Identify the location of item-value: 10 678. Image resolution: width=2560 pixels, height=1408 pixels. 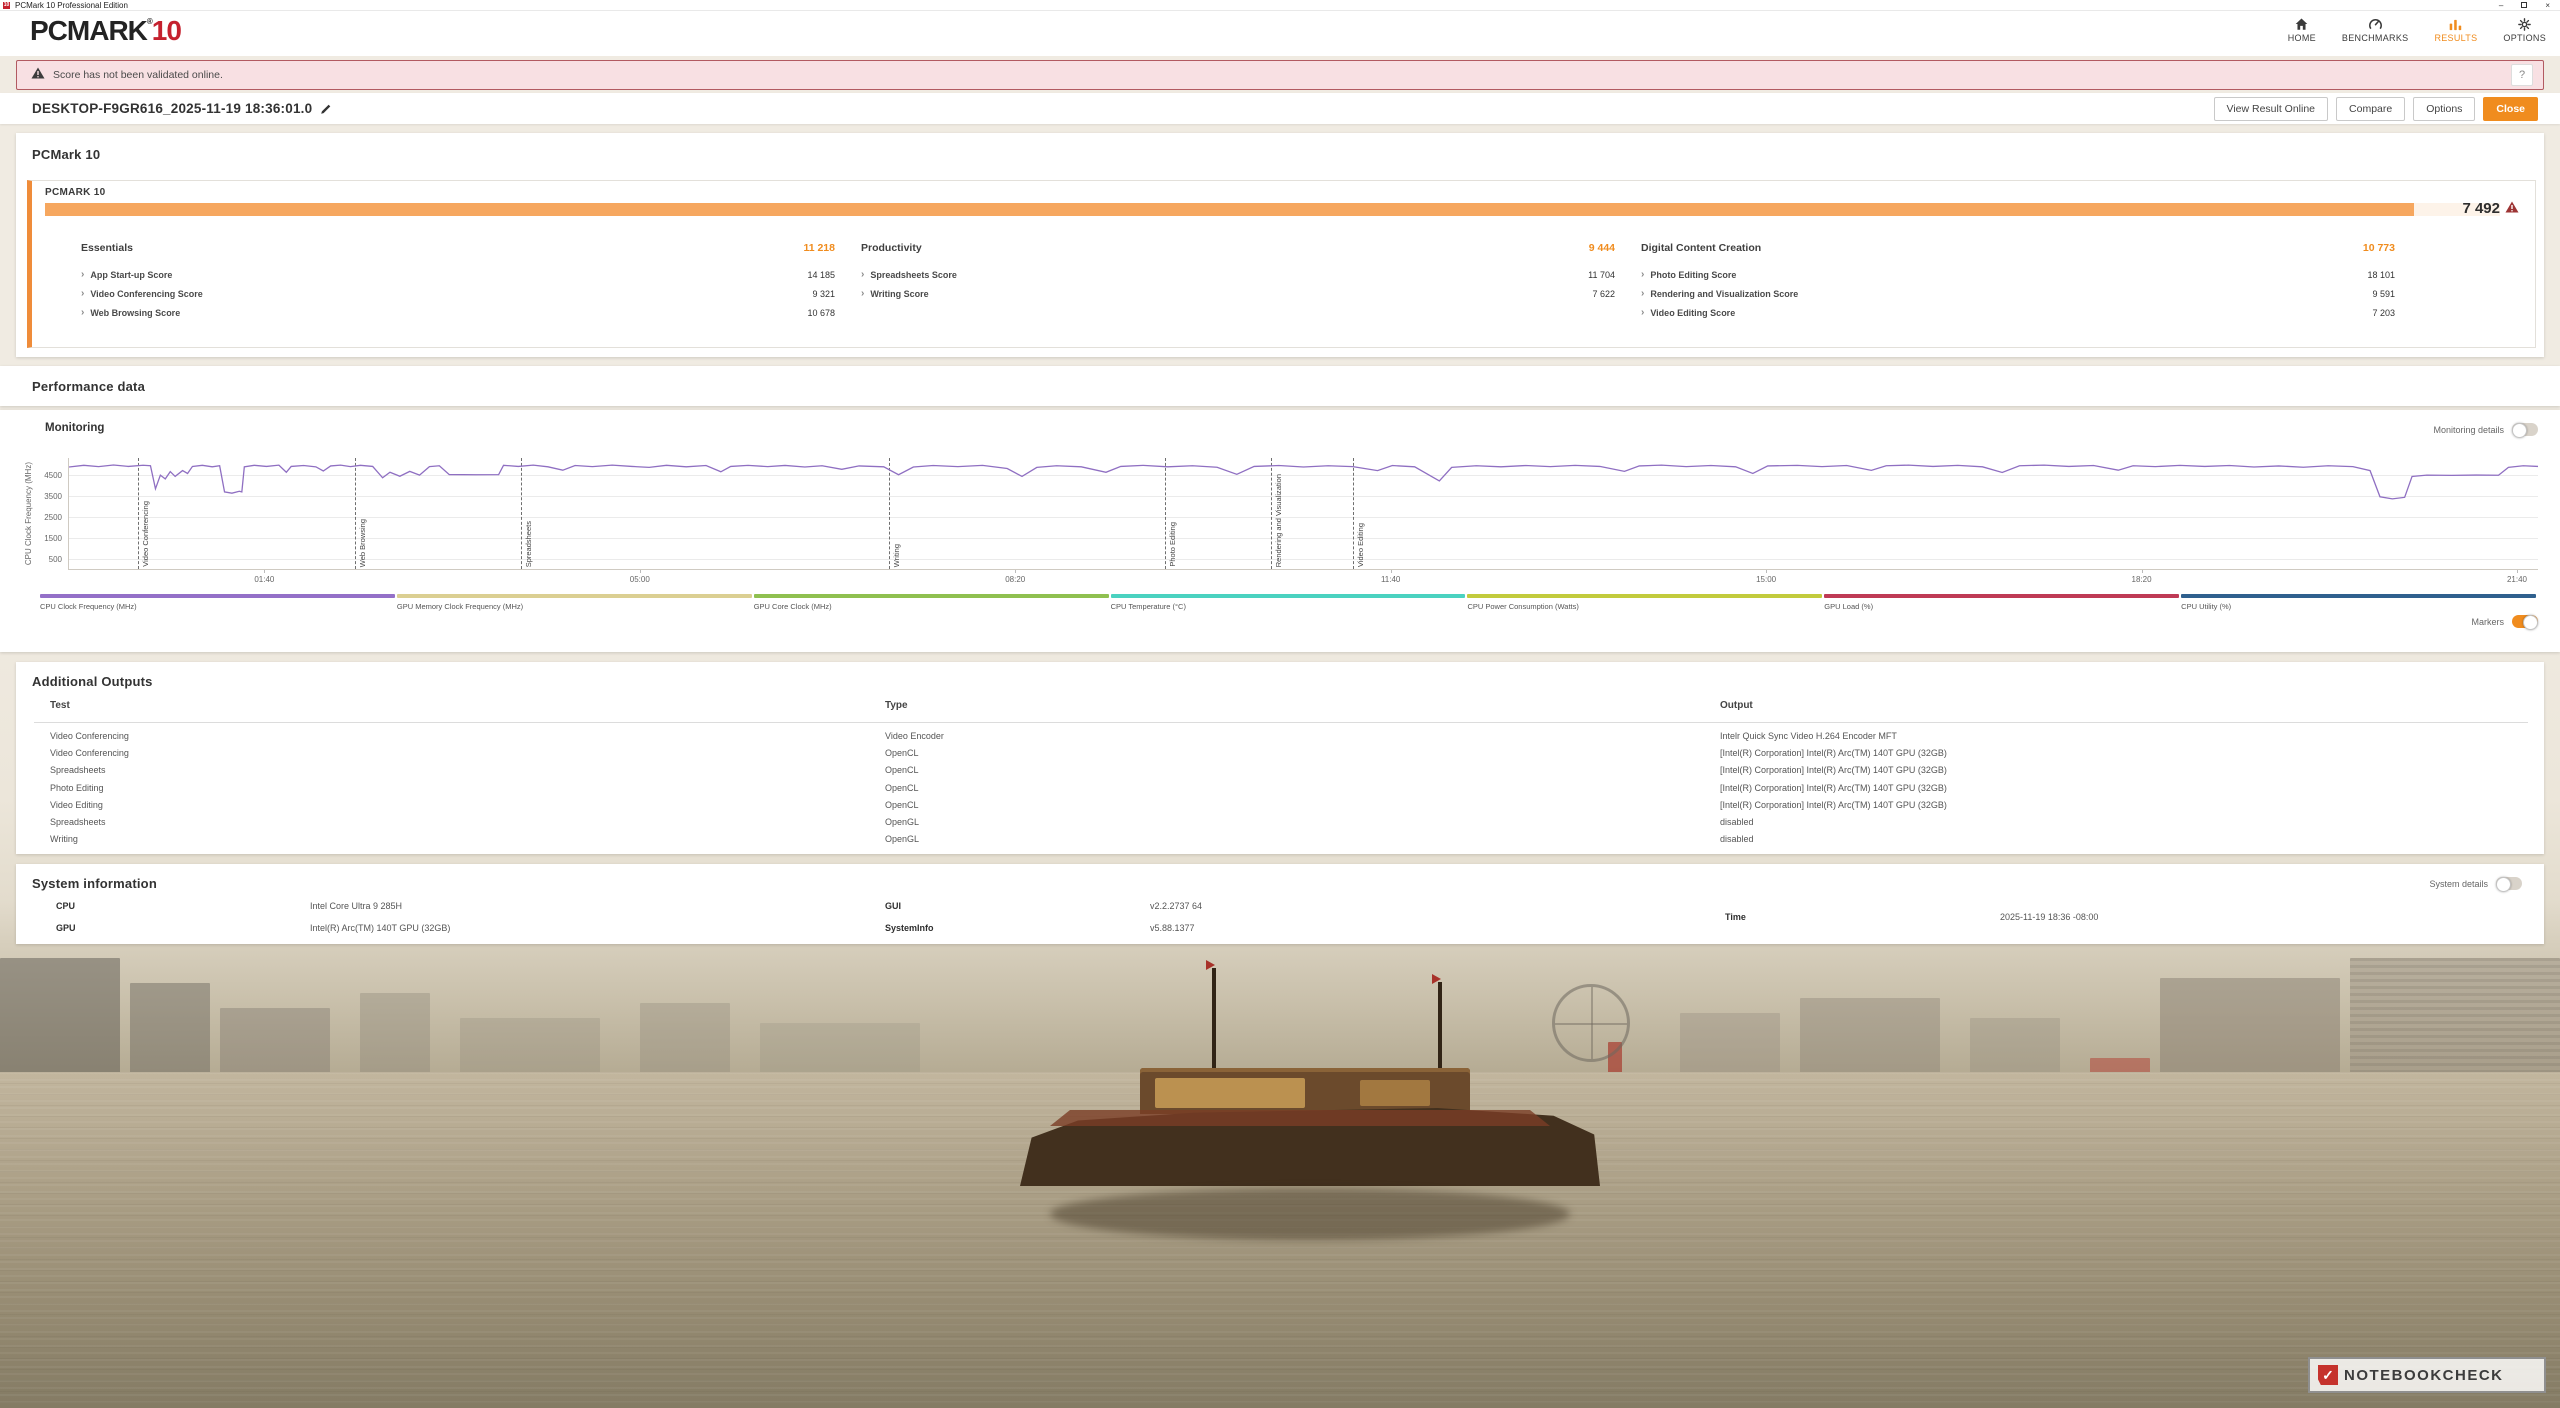
(821, 312).